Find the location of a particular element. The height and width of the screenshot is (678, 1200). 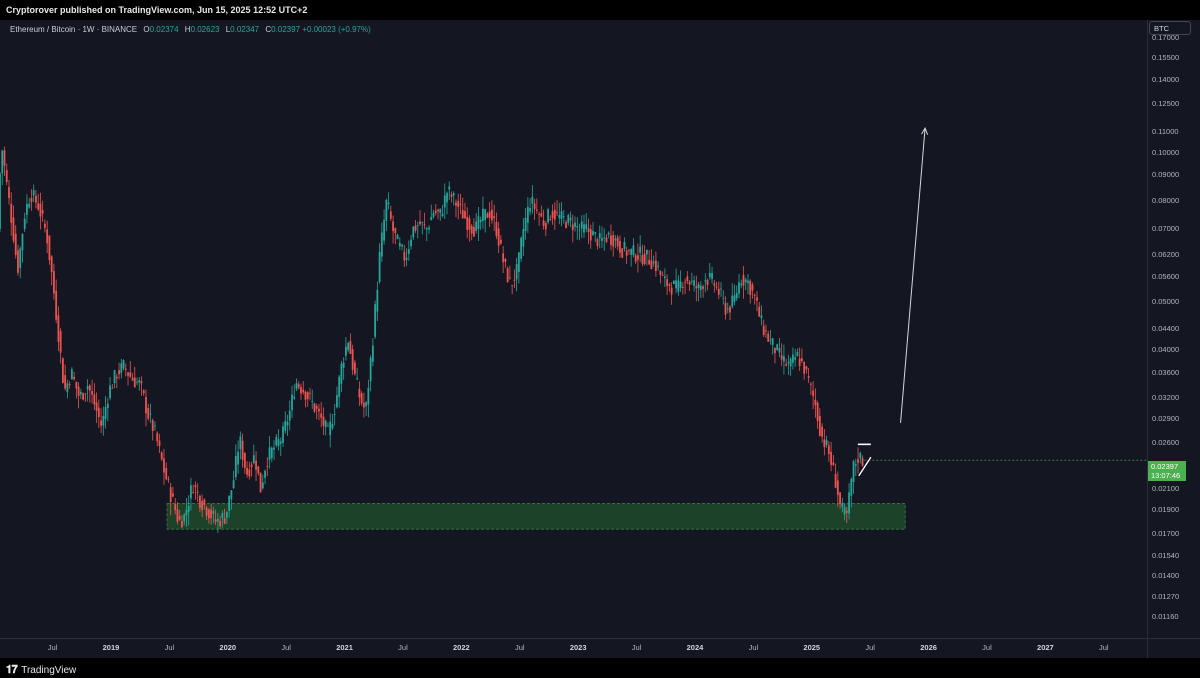

time-tick-label: Jul is located at coordinates (1103, 647).